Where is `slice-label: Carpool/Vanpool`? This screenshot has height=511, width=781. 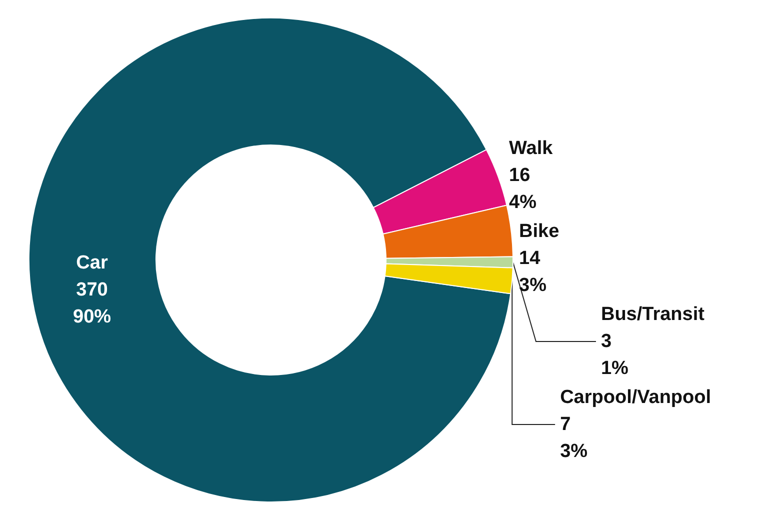
slice-label: Carpool/Vanpool is located at coordinates (636, 397).